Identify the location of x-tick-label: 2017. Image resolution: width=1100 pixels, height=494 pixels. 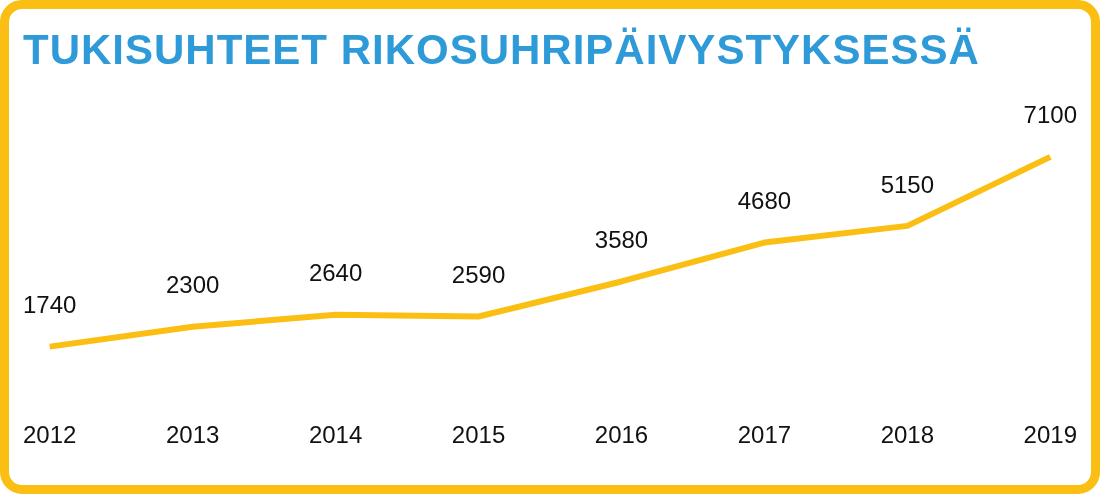
(764, 435).